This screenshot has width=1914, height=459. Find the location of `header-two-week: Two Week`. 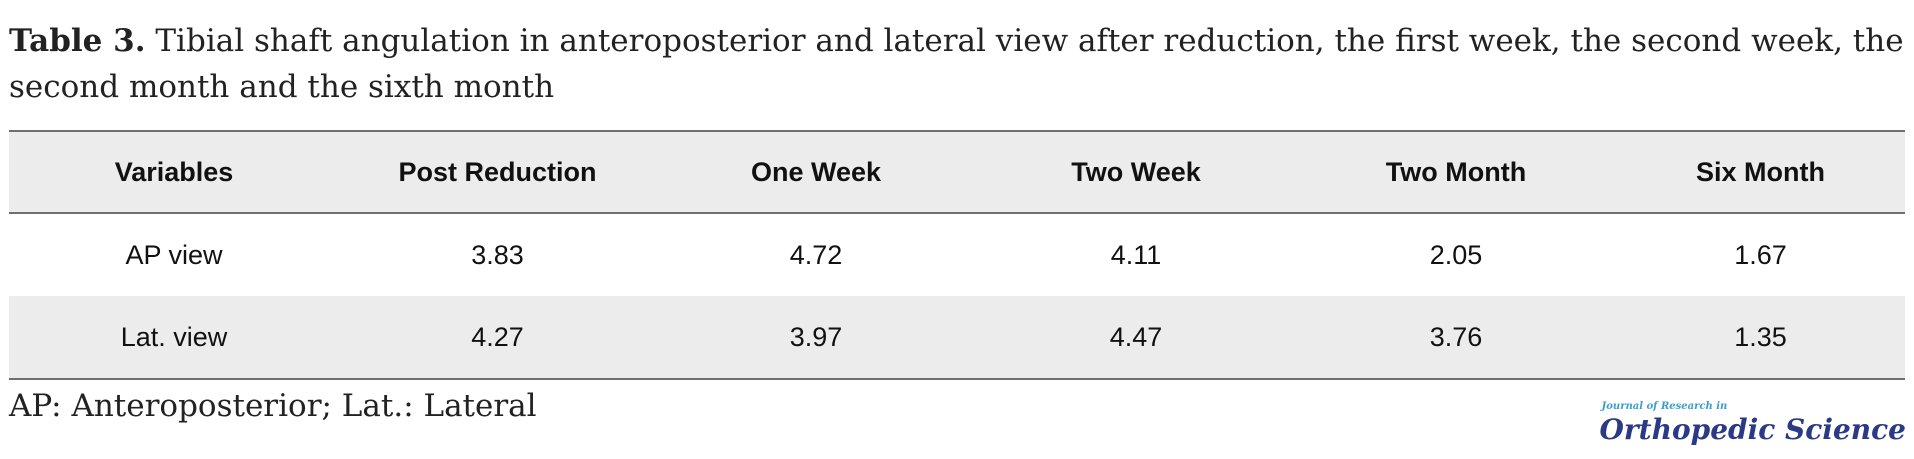

header-two-week: Two Week is located at coordinates (1136, 171).